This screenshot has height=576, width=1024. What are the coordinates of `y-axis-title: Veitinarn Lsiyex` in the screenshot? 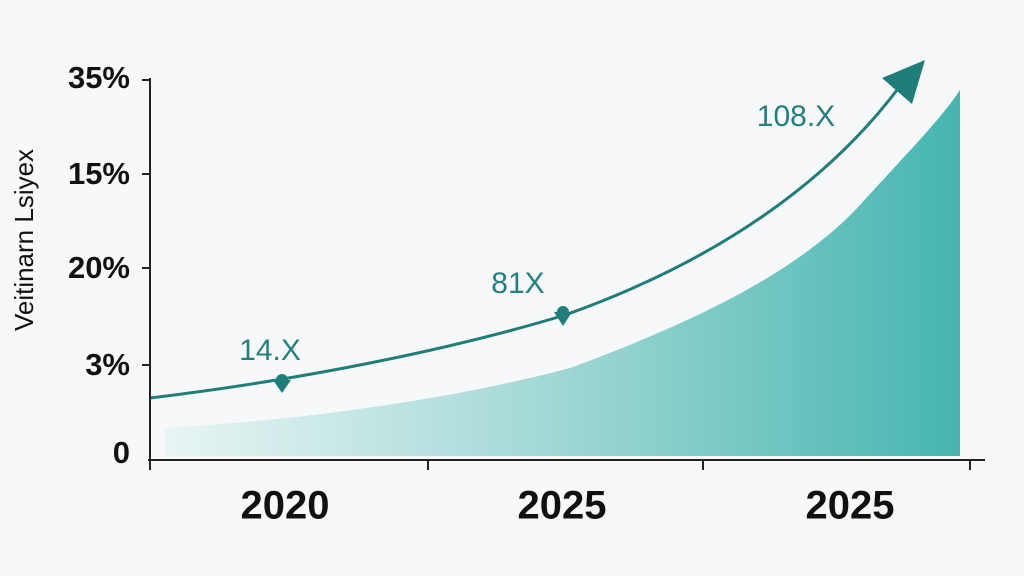 It's located at (24, 240).